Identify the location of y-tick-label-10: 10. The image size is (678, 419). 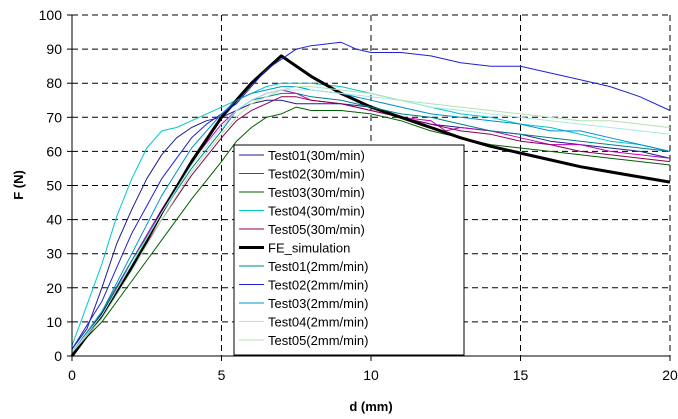
(54, 322).